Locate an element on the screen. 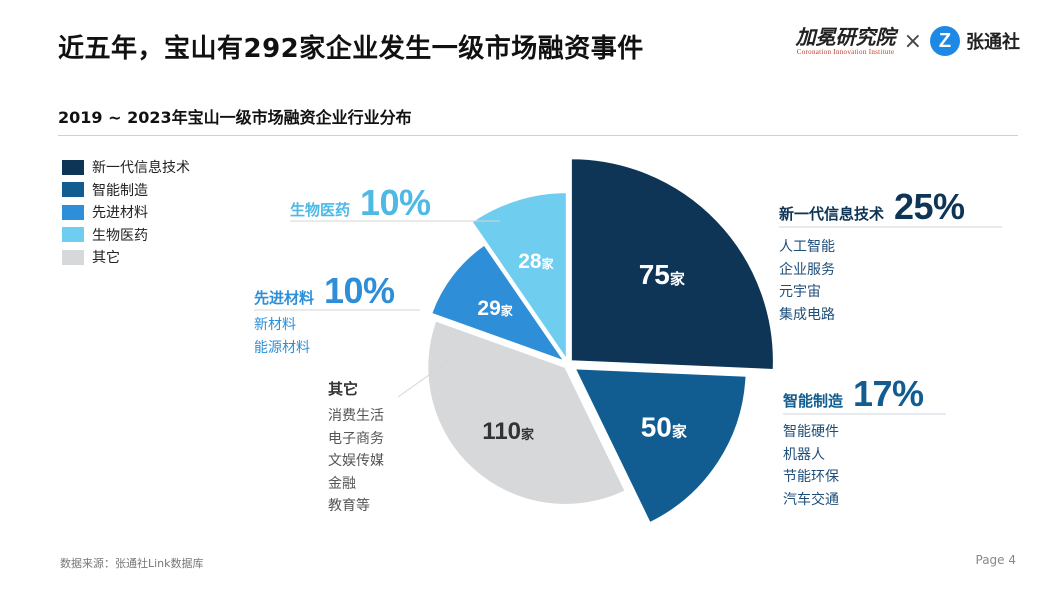  callout-subitem: 文娱传媒 is located at coordinates (356, 461).